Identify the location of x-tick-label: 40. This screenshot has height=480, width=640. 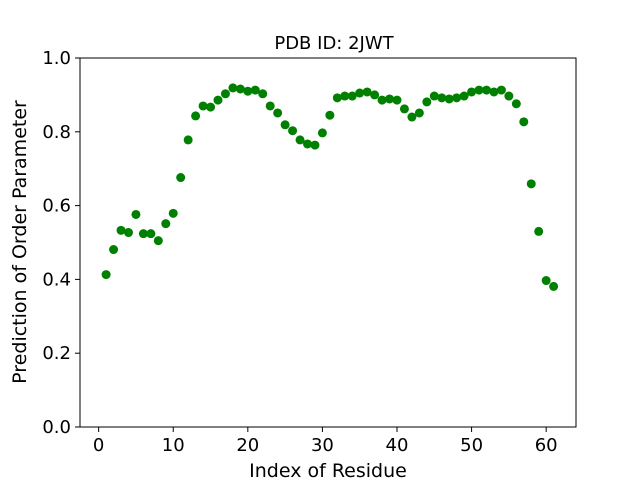
(397, 445).